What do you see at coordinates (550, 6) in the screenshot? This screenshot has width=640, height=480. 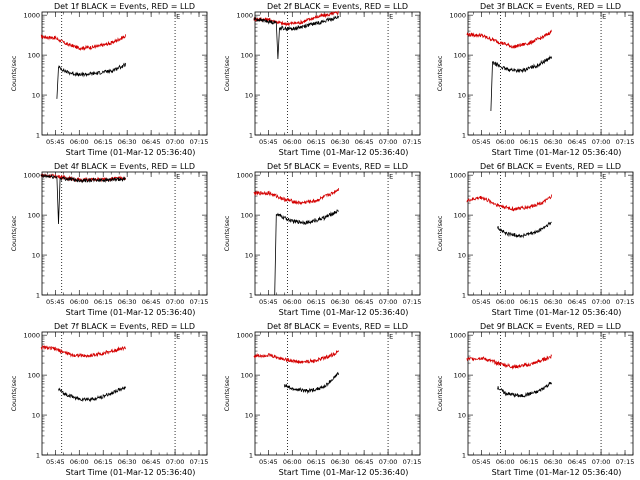 I see `chart-title: Det 3f BLACK = Events, RED = LLD` at bounding box center [550, 6].